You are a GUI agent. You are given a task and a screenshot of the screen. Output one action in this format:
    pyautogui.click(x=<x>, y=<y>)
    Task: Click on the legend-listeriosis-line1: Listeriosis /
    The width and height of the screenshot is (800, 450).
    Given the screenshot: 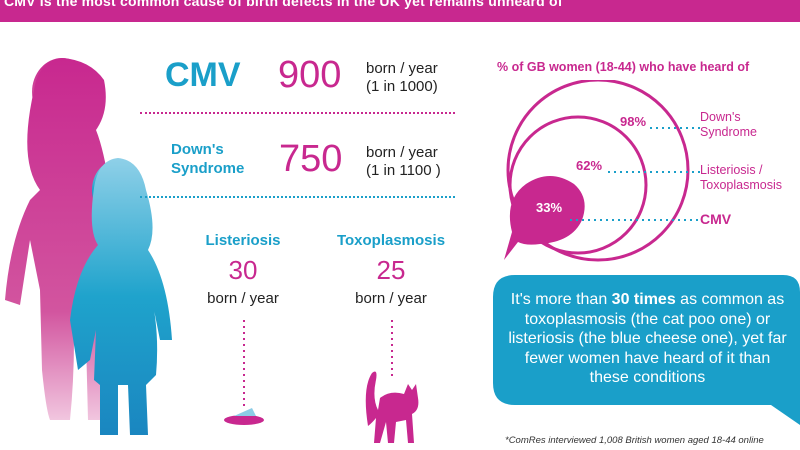 What is the action you would take?
    pyautogui.click(x=731, y=170)
    